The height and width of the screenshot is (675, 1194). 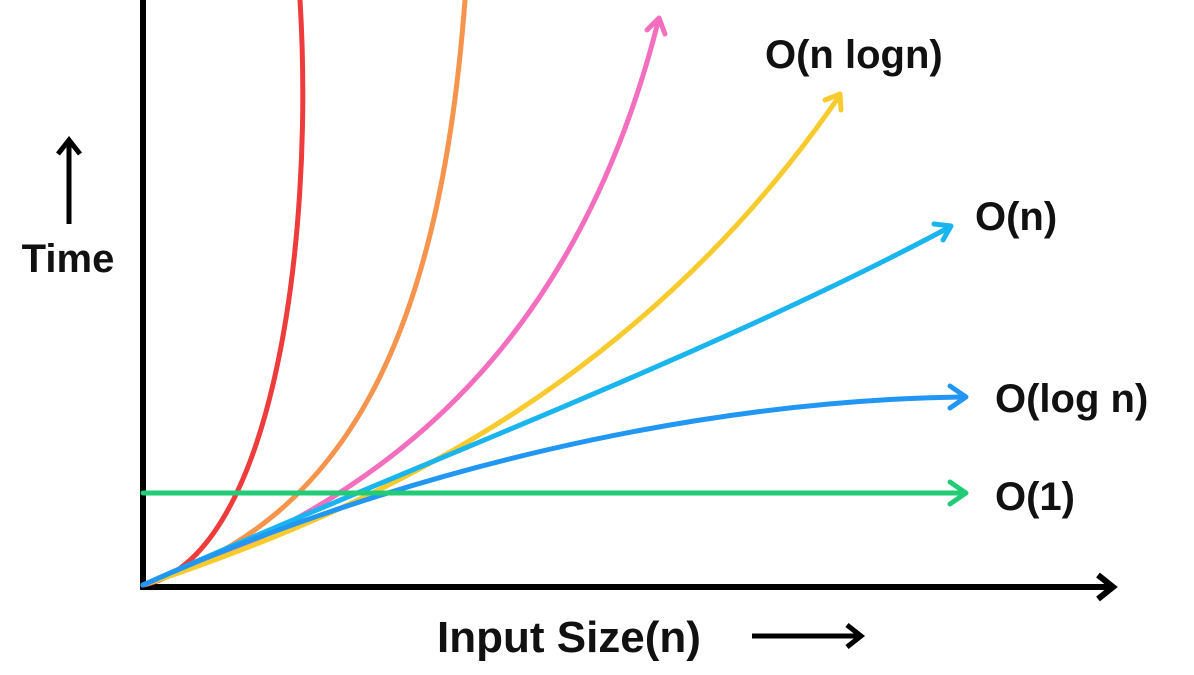 I want to click on x-axis-arrowhead, so click(x=1107, y=587).